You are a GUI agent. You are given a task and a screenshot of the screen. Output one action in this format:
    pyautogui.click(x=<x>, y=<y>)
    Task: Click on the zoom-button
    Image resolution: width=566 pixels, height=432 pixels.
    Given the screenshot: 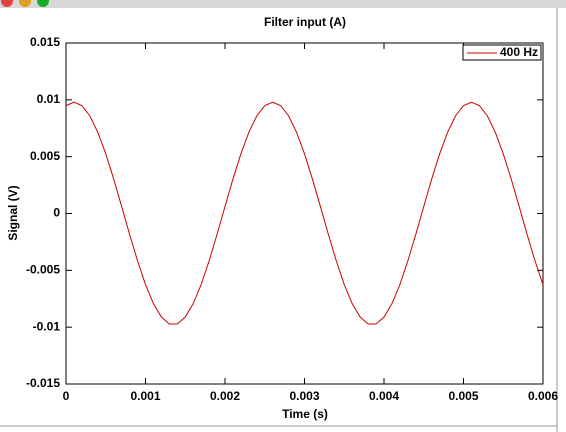 What is the action you would take?
    pyautogui.click(x=43, y=3)
    